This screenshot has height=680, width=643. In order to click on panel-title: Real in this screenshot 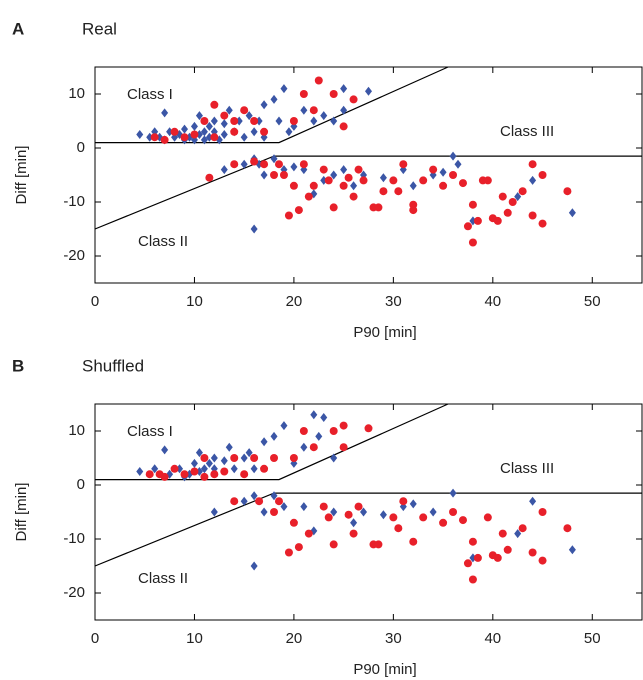, I will do `click(99, 28)`.